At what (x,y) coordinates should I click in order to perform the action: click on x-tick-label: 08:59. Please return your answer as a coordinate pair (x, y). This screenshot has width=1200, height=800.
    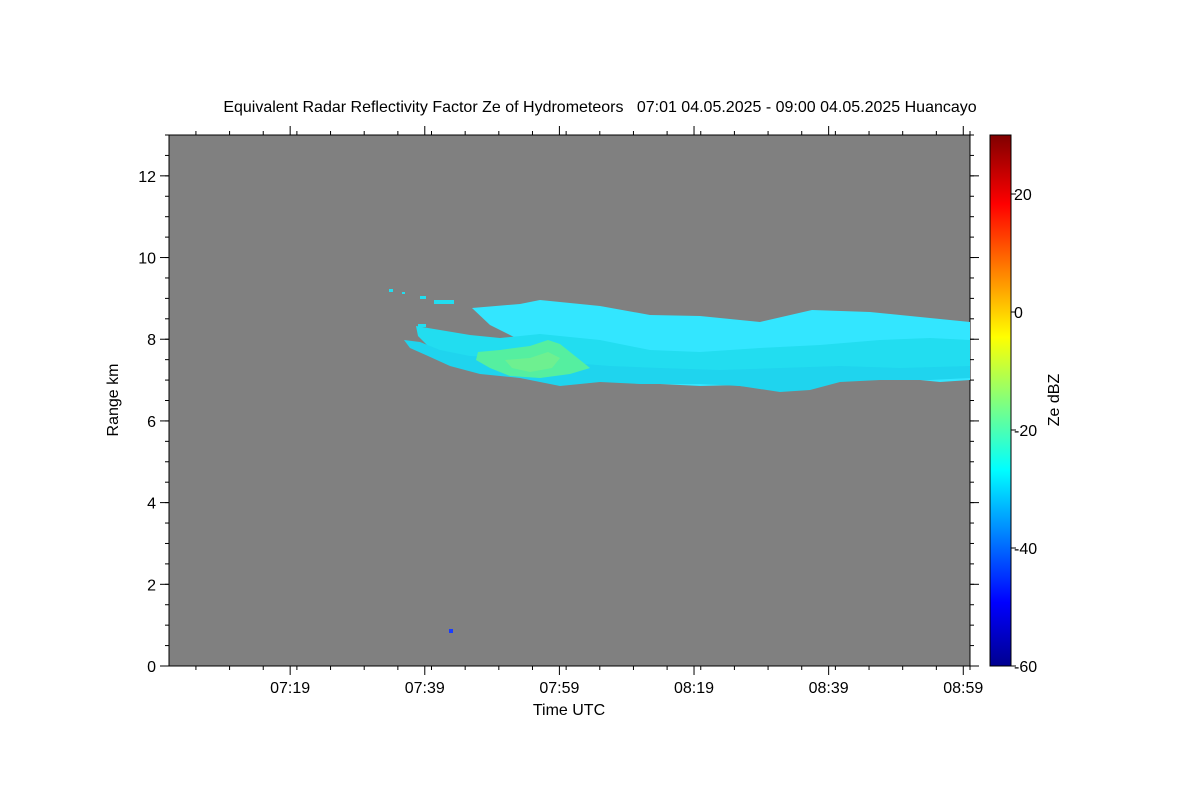
    Looking at the image, I should click on (963, 688).